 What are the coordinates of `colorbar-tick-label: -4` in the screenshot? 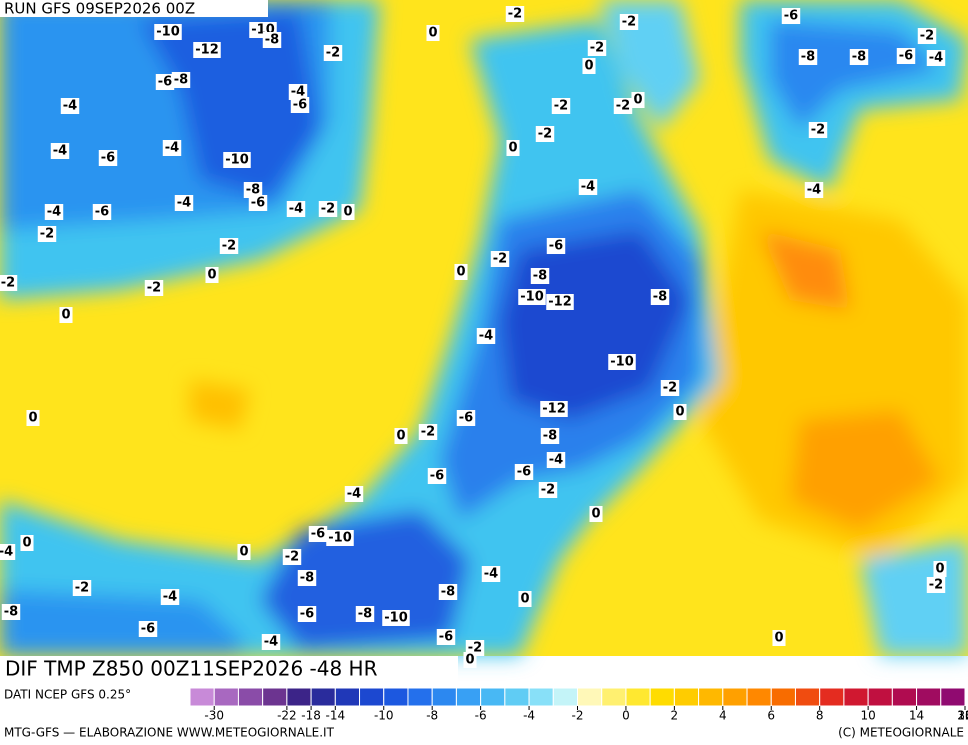 It's located at (529, 716).